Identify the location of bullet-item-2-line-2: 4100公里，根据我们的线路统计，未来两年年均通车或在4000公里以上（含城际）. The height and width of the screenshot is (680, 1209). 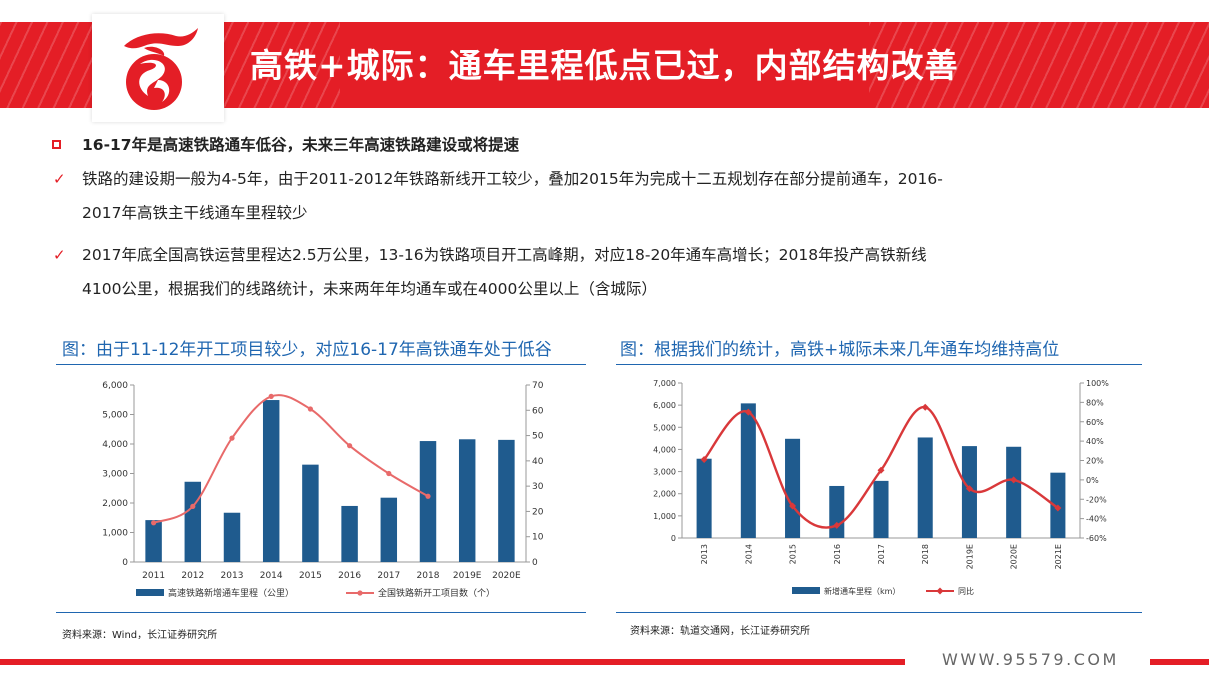
(369, 289).